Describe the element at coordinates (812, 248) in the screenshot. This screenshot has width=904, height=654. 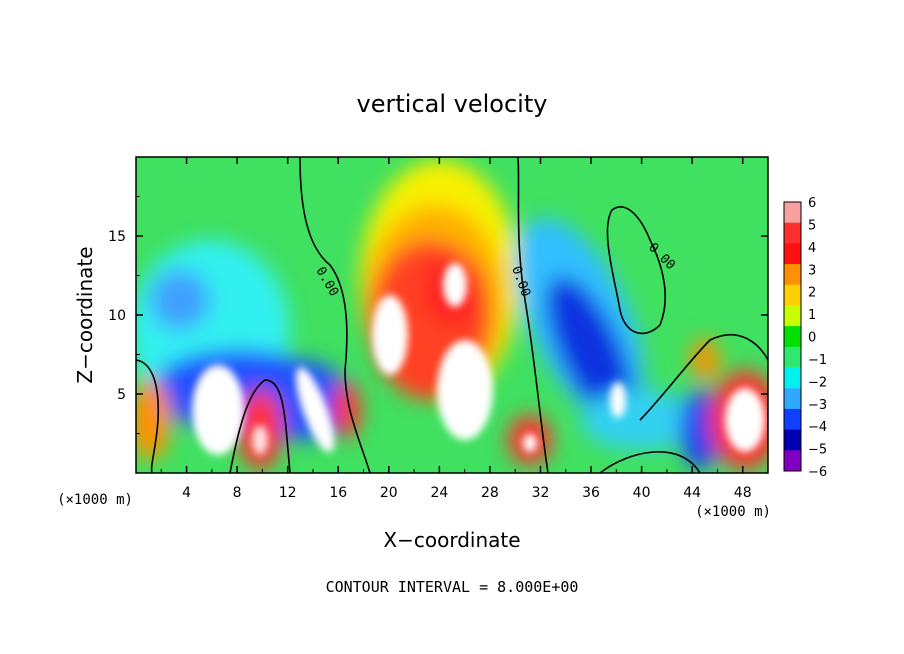
I see `colorbar-label: 4` at that location.